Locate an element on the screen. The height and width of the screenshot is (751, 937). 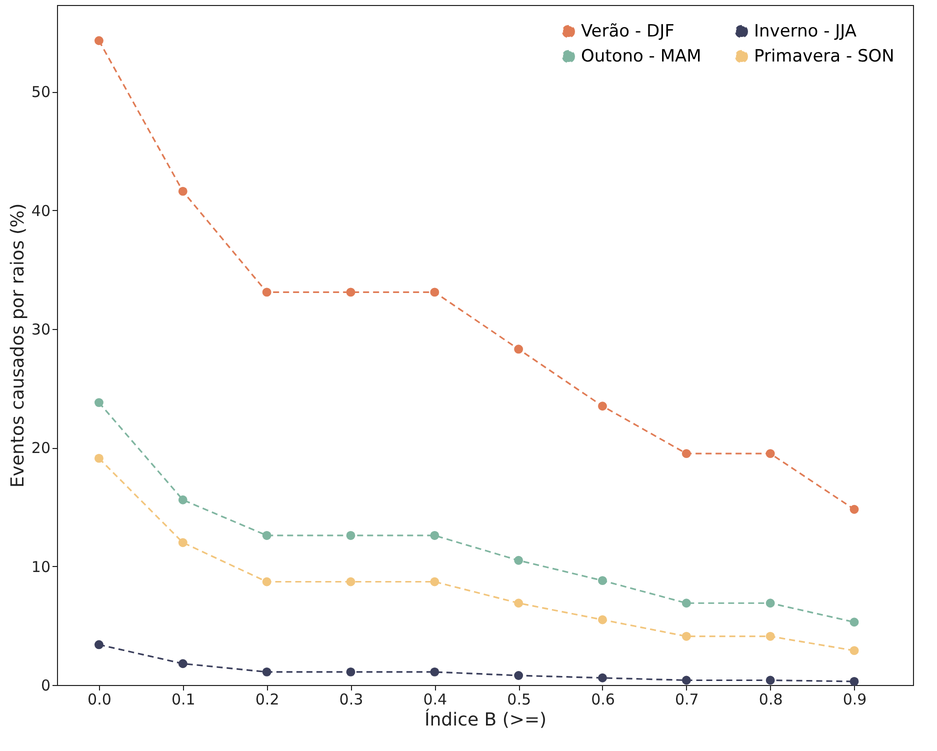
x-tick-label: 0.5 is located at coordinates (519, 699).